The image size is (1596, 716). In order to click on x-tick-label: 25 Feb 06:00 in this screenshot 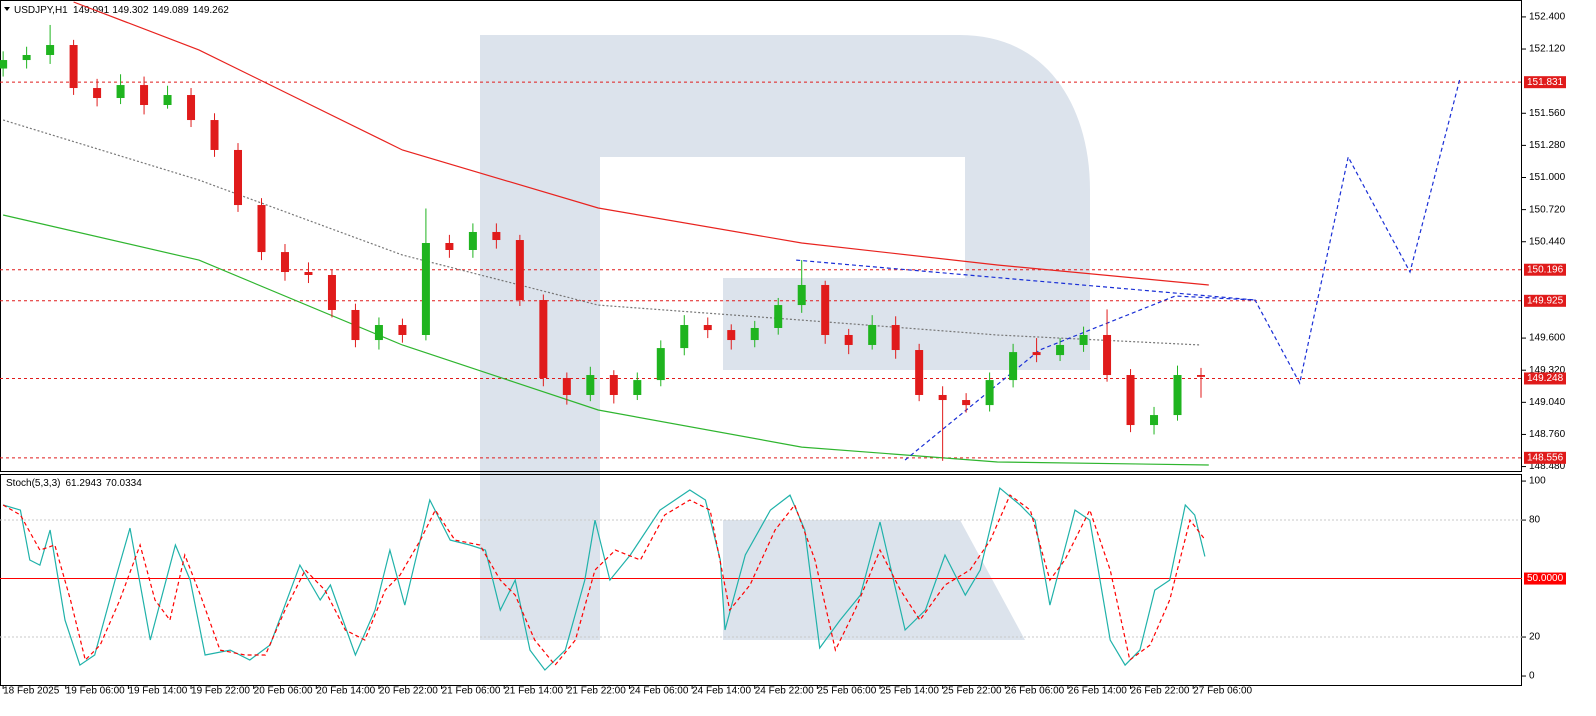, I will do `click(846, 691)`.